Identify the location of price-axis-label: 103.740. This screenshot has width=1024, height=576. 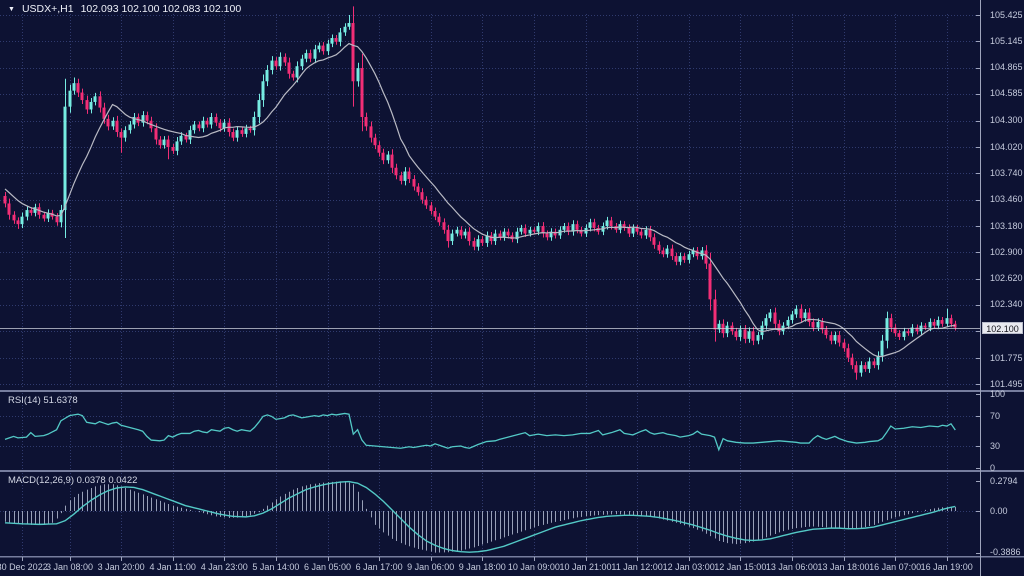
(1006, 172).